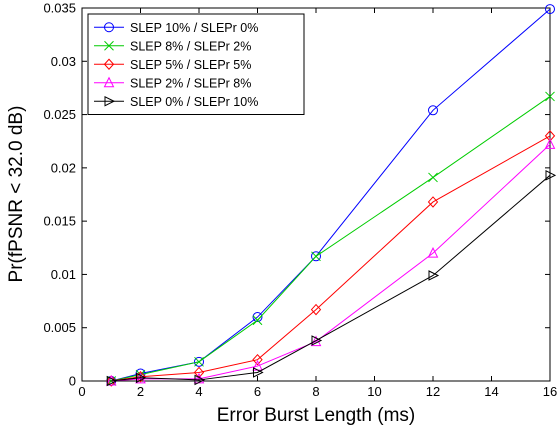 The image size is (558, 429). Describe the element at coordinates (81, 391) in the screenshot. I see `x-tick-label: 0` at that location.